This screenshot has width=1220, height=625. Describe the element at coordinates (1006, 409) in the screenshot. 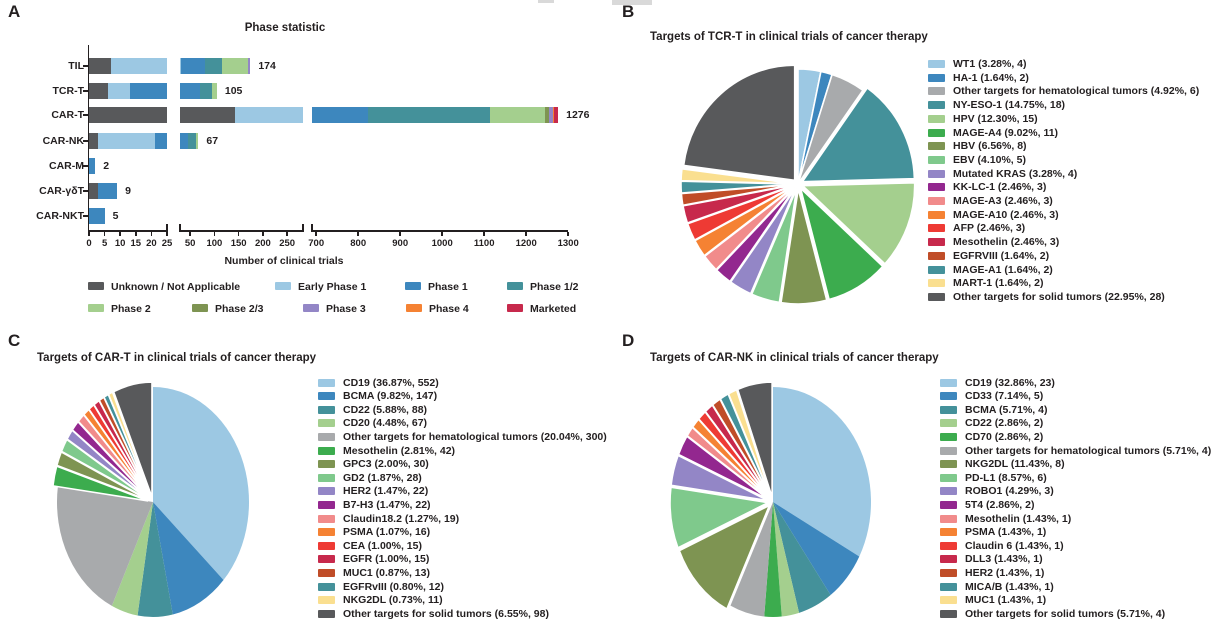

I see `legend-label-BCMA: BCMA (5.71%, 4)` at that location.